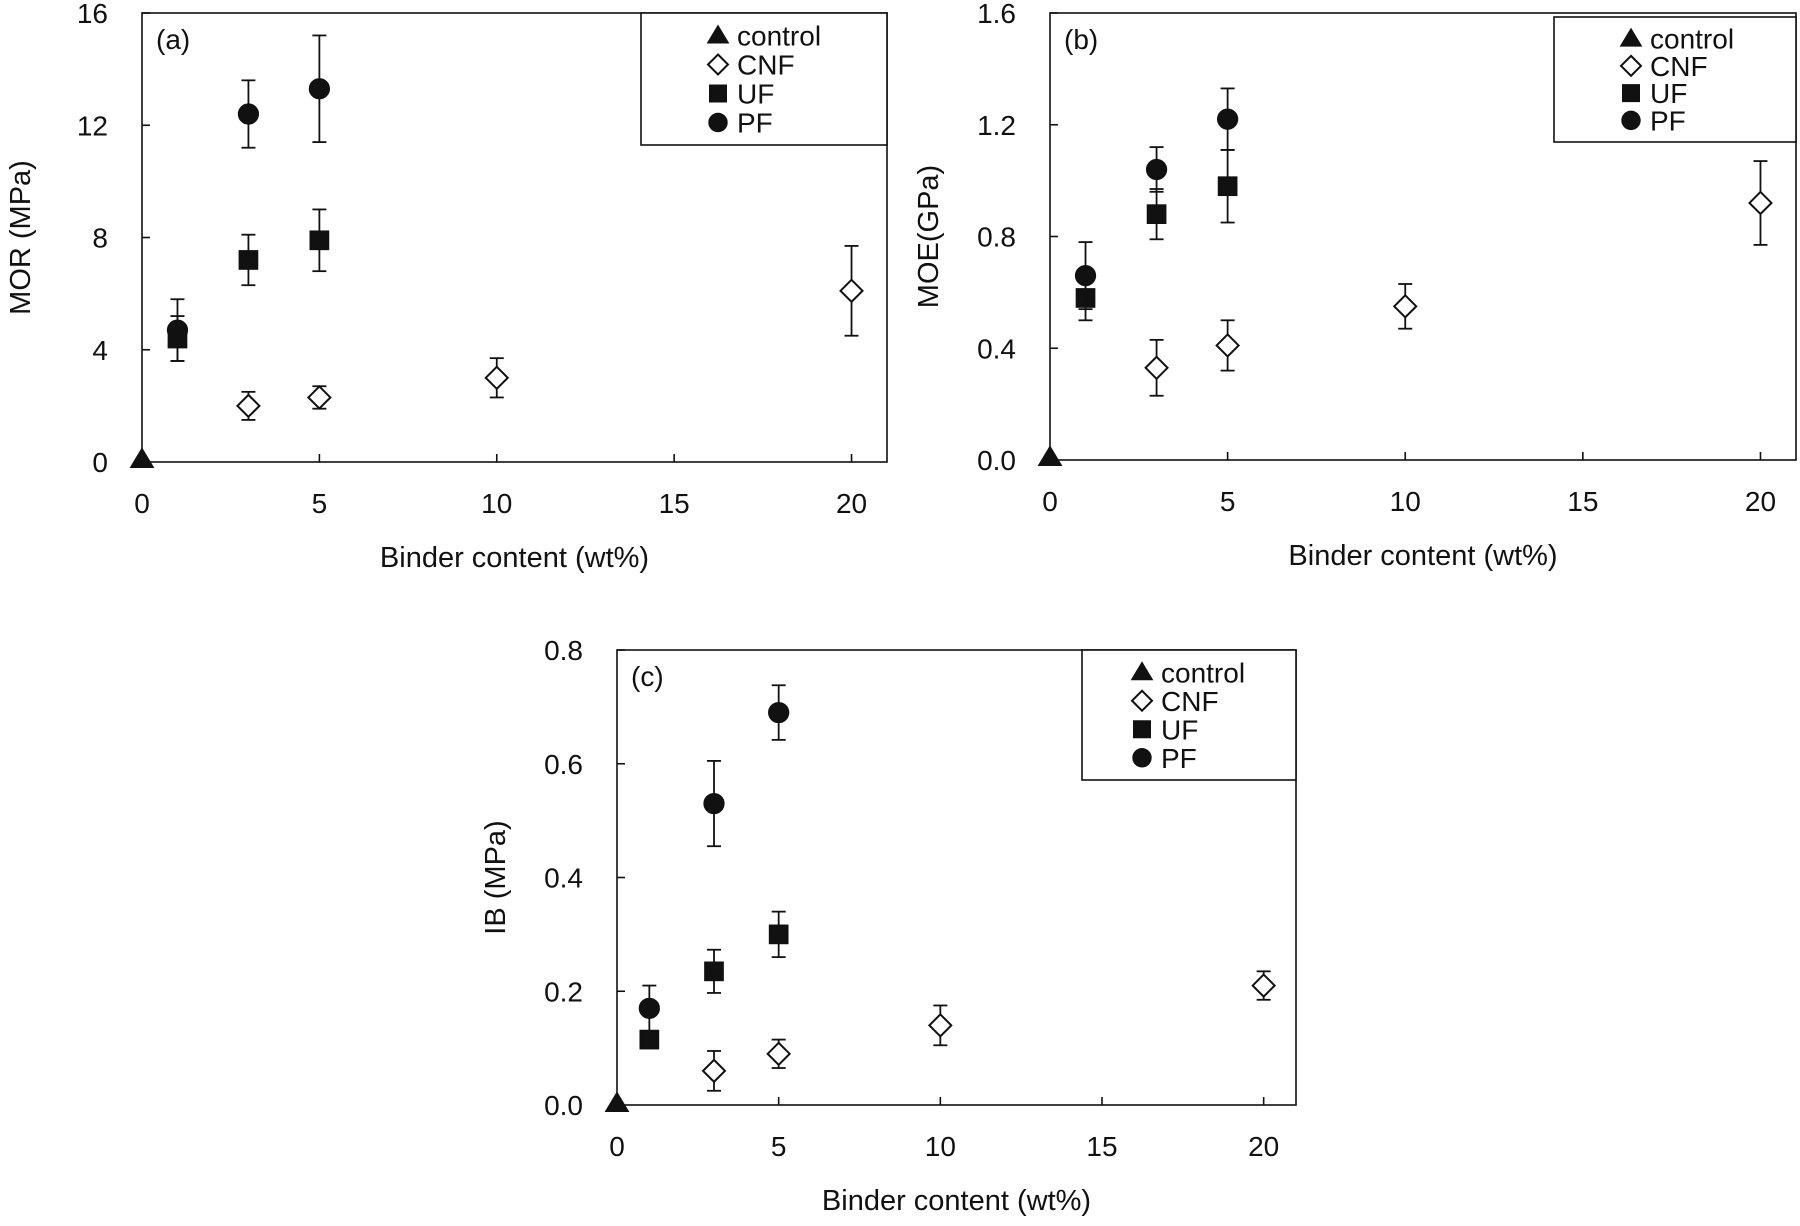 Image resolution: width=1800 pixels, height=1226 pixels. Describe the element at coordinates (100, 462) in the screenshot. I see `y-tick-label: 0` at that location.